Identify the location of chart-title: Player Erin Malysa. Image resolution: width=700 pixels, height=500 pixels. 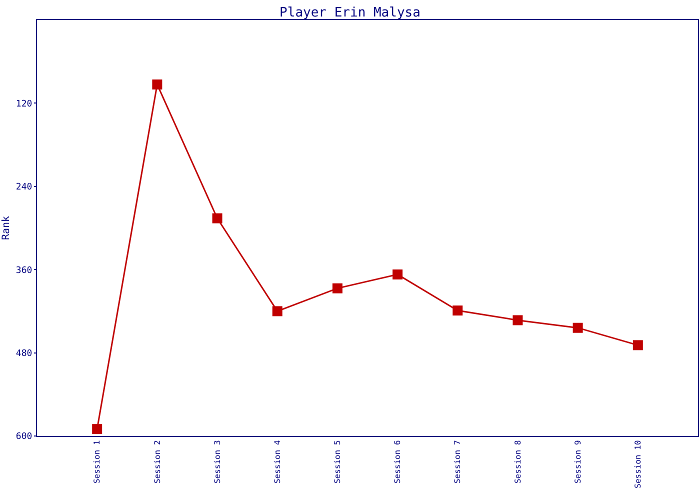
(350, 13).